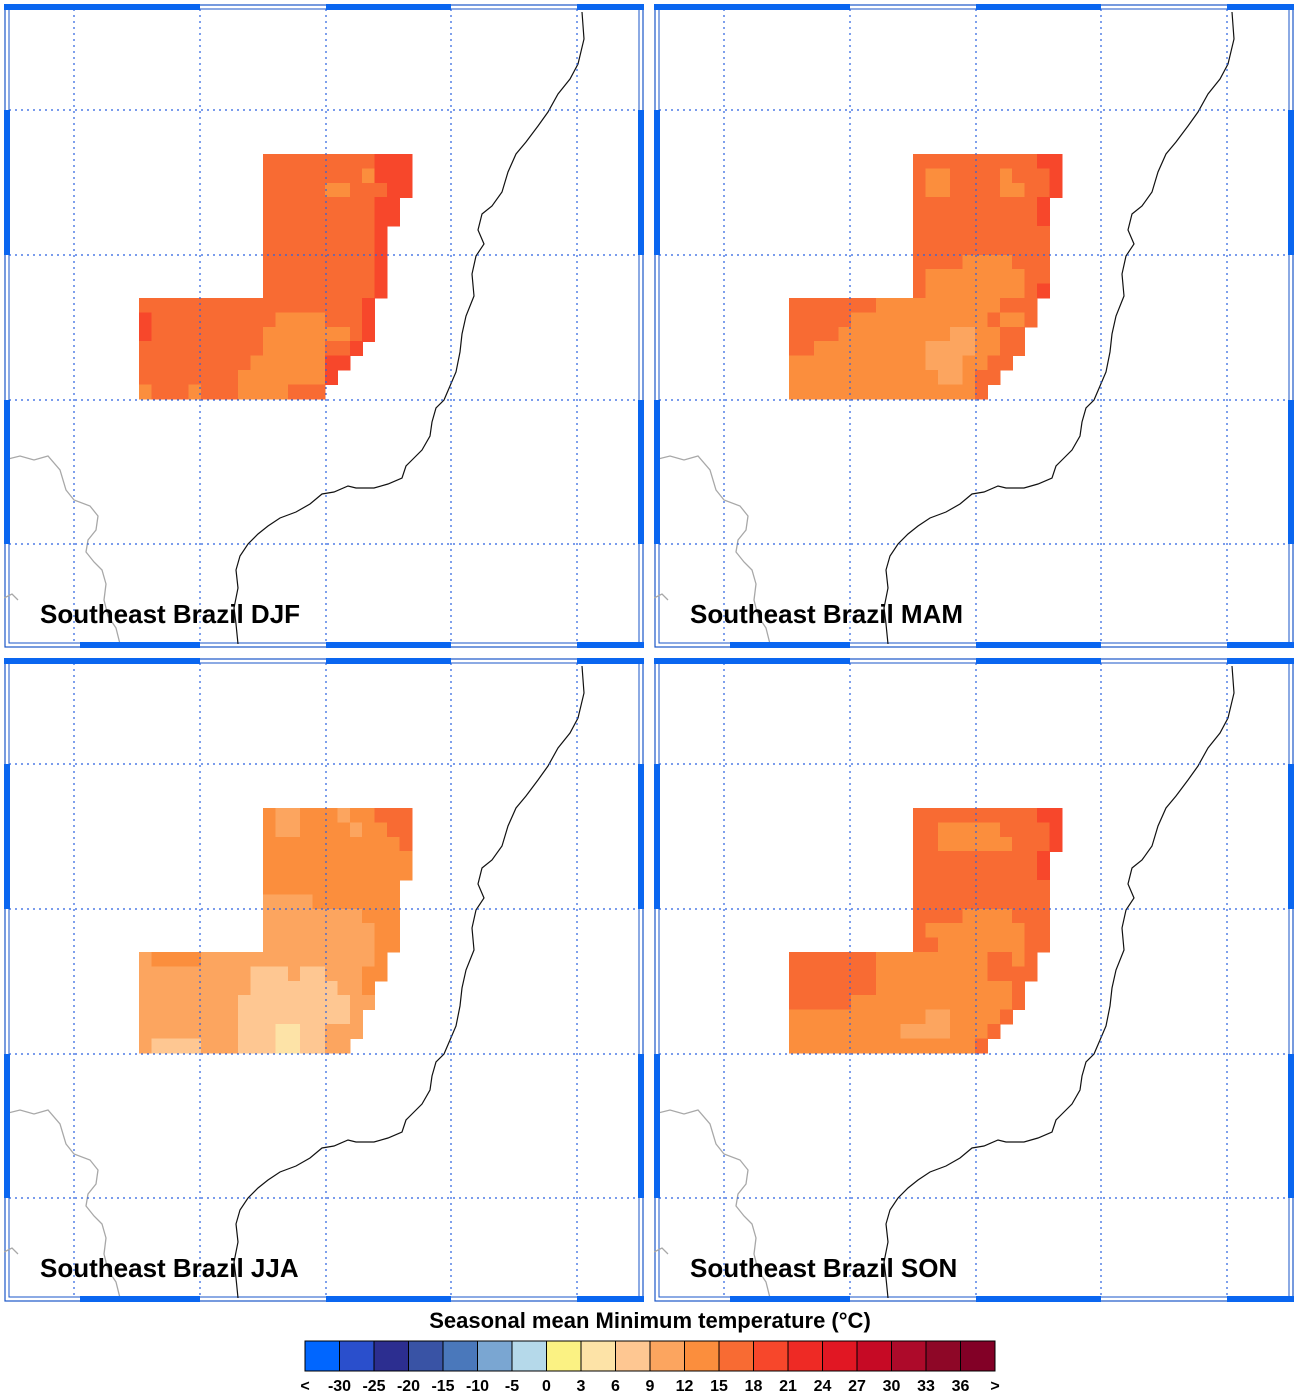 The image size is (1300, 1398). I want to click on colorbar-tick-label: >, so click(995, 1386).